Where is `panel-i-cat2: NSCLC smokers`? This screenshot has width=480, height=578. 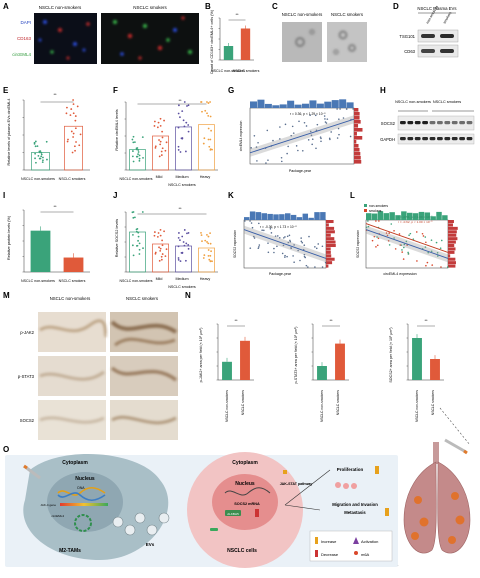
panel-i-cat2: NSCLC smokers is located at coordinates (72, 281).